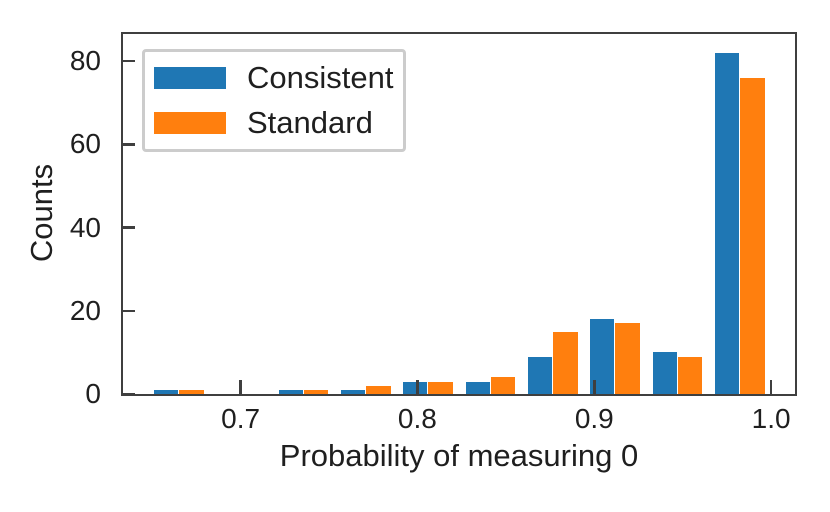 The width and height of the screenshot is (830, 512). I want to click on histogram-bar-standard-bin6, so click(565, 362).